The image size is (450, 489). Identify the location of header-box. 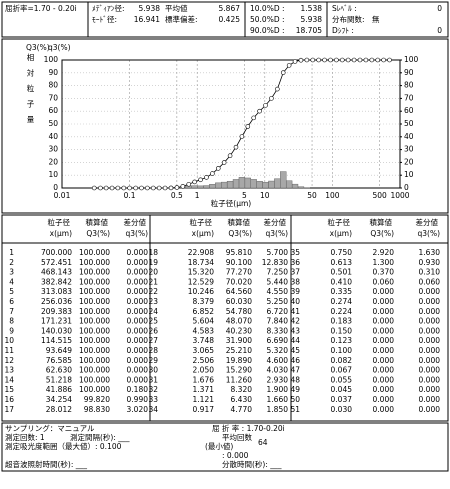
(225, 19).